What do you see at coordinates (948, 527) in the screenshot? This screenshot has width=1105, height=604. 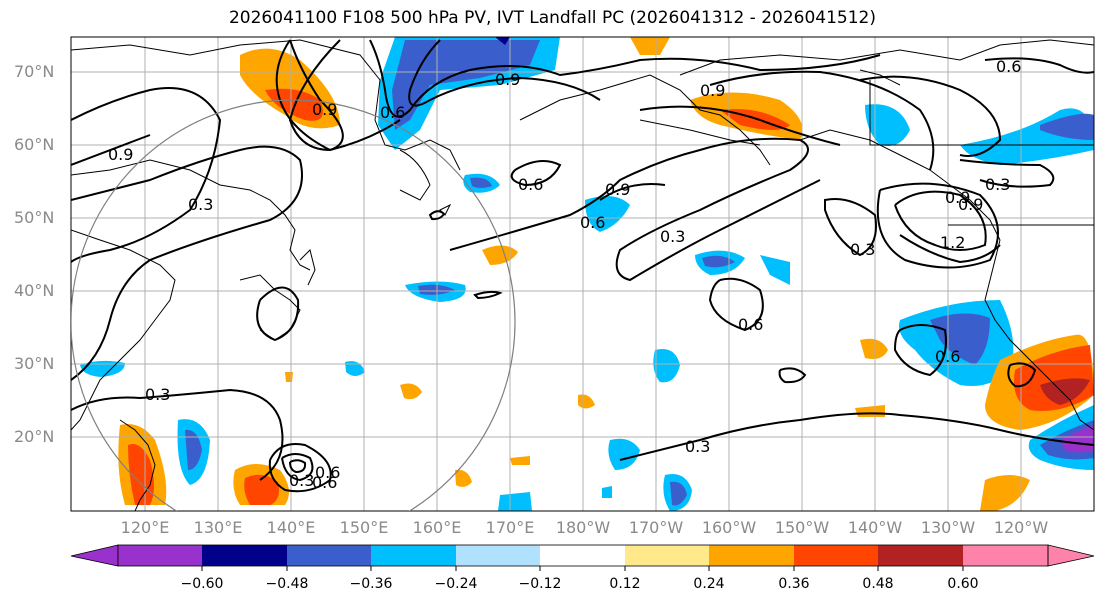 I see `lon-label: 130°W` at bounding box center [948, 527].